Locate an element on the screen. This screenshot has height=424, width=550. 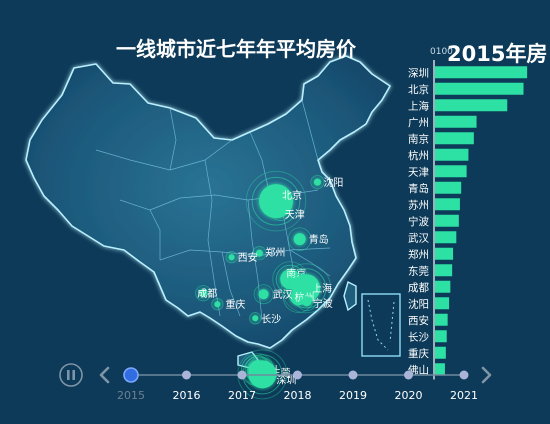
city-bubble-沈阳: 沈阳 is located at coordinates (327, 182).